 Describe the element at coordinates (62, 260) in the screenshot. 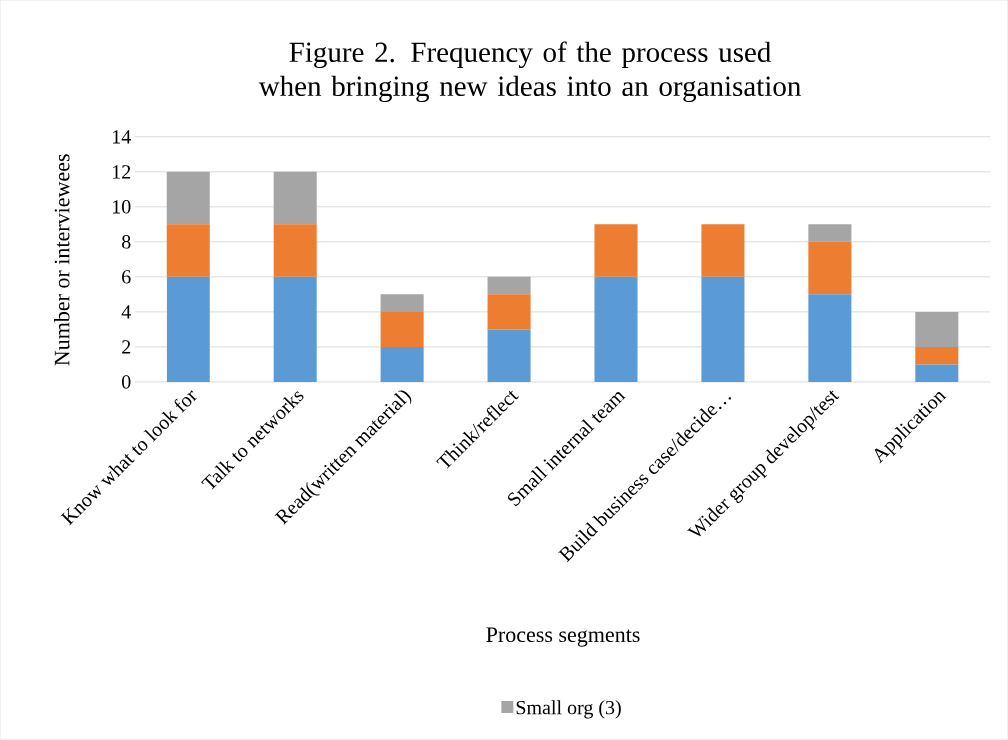

I see `y-axis-title: Number or interviewees` at that location.